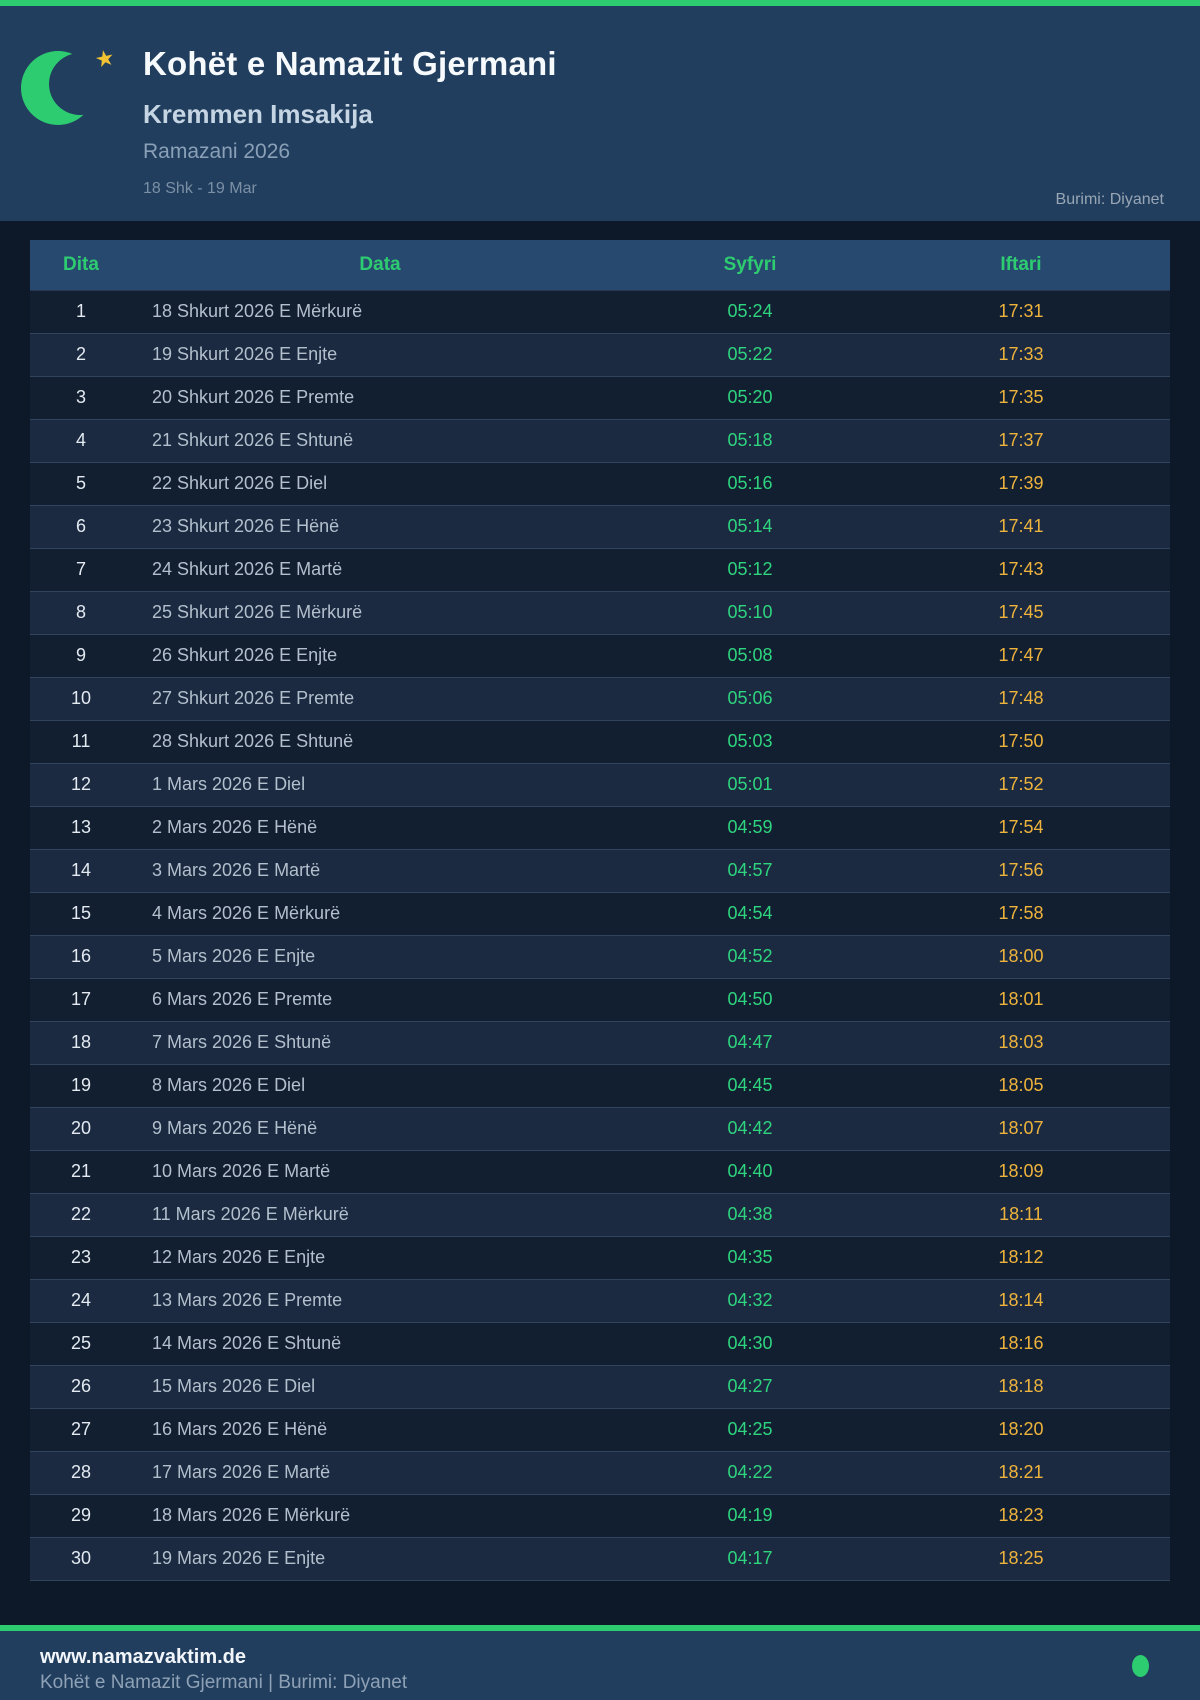 This screenshot has width=1200, height=1700. Describe the element at coordinates (600, 1214) in the screenshot. I see `table-row: 22 11 Mars 2026 E Mërkurë 04:38 18:11` at that location.